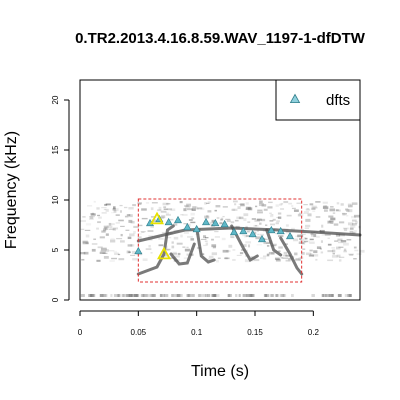  I want to click on selection-box, so click(220, 240).